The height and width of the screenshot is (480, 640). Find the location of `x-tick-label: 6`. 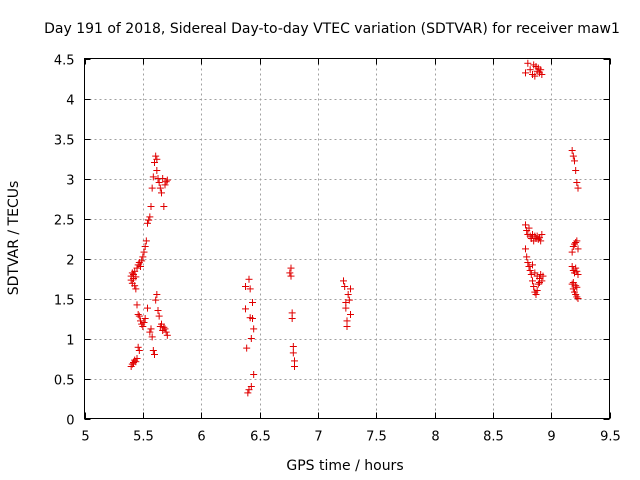

x-tick-label: 6 is located at coordinates (201, 437).